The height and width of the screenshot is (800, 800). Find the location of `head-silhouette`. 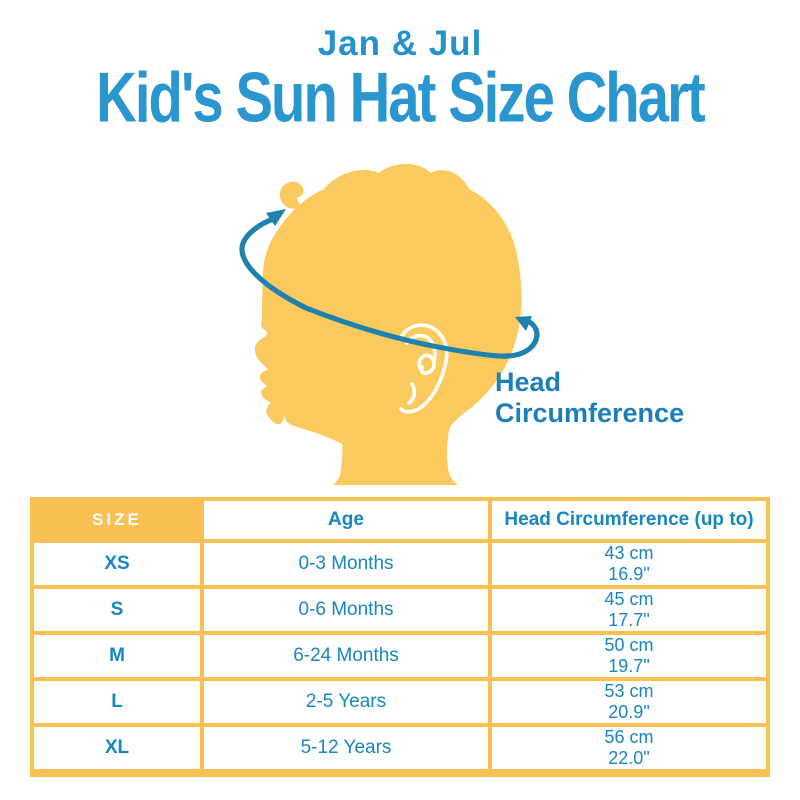

head-silhouette is located at coordinates (388, 324).